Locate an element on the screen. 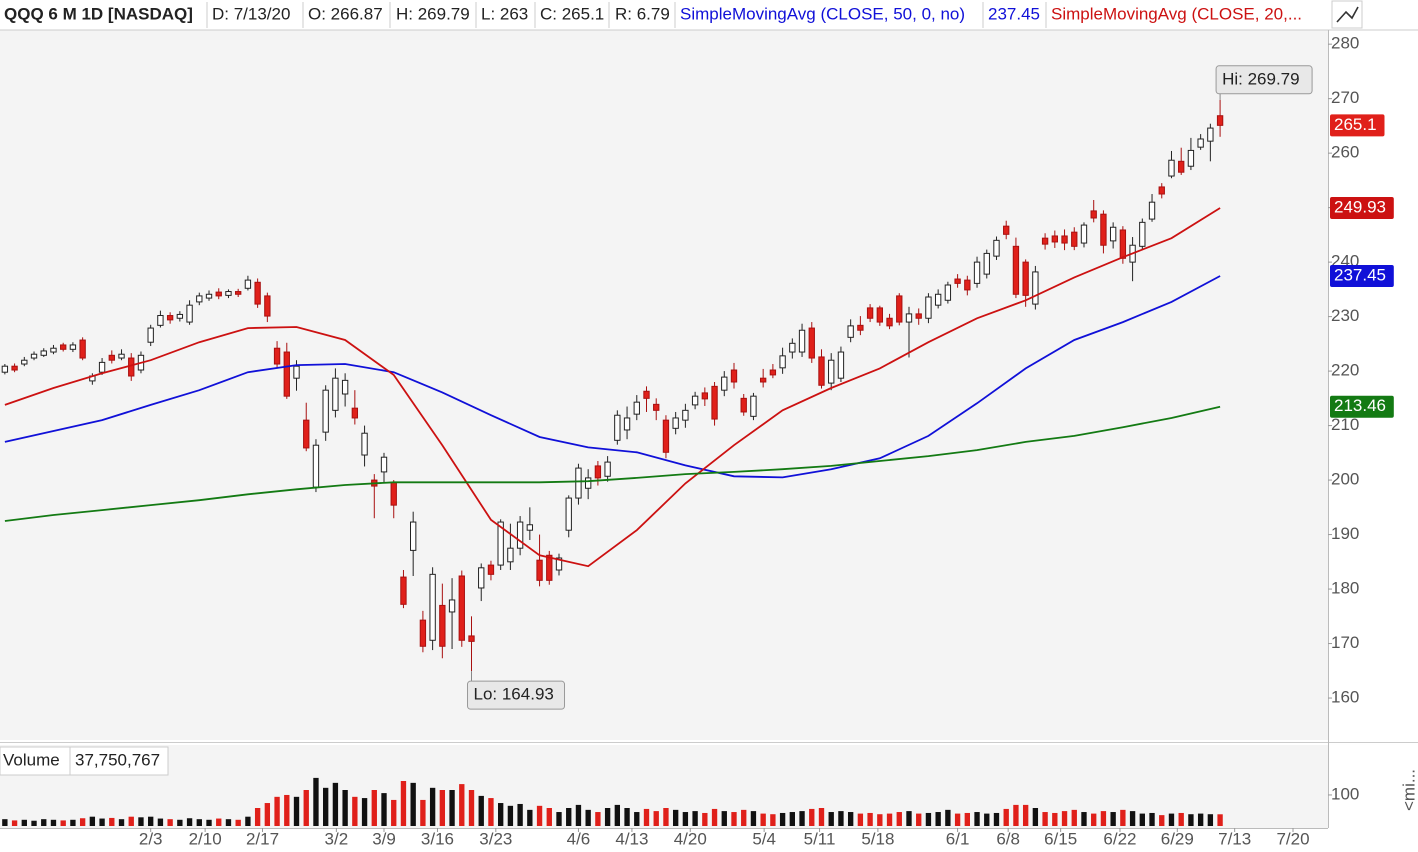 Image resolution: width=1418 pixels, height=852 pixels. x-tick-label: 5/18 is located at coordinates (877, 838).